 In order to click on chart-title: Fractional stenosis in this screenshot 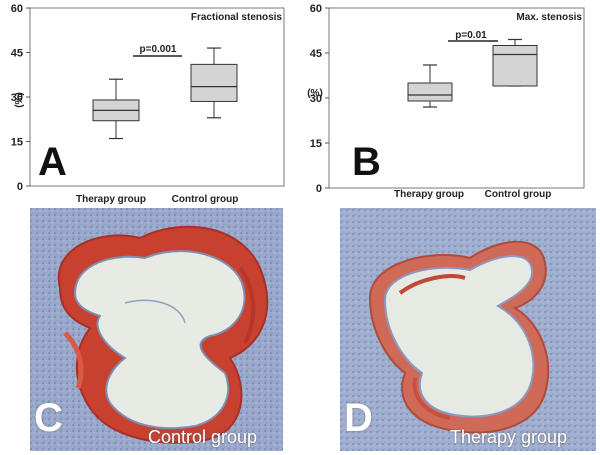, I will do `click(237, 17)`.